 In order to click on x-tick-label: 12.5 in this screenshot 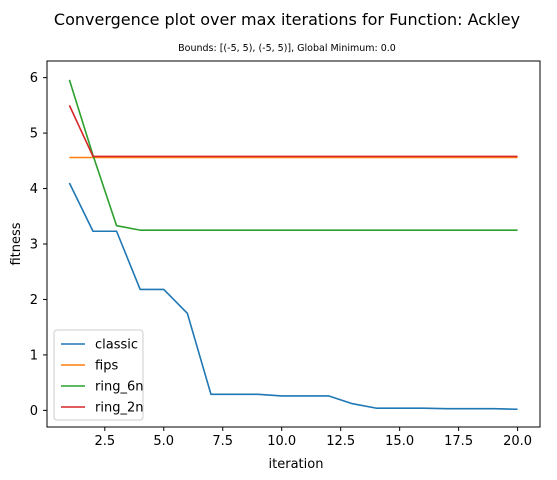, I will do `click(340, 441)`.